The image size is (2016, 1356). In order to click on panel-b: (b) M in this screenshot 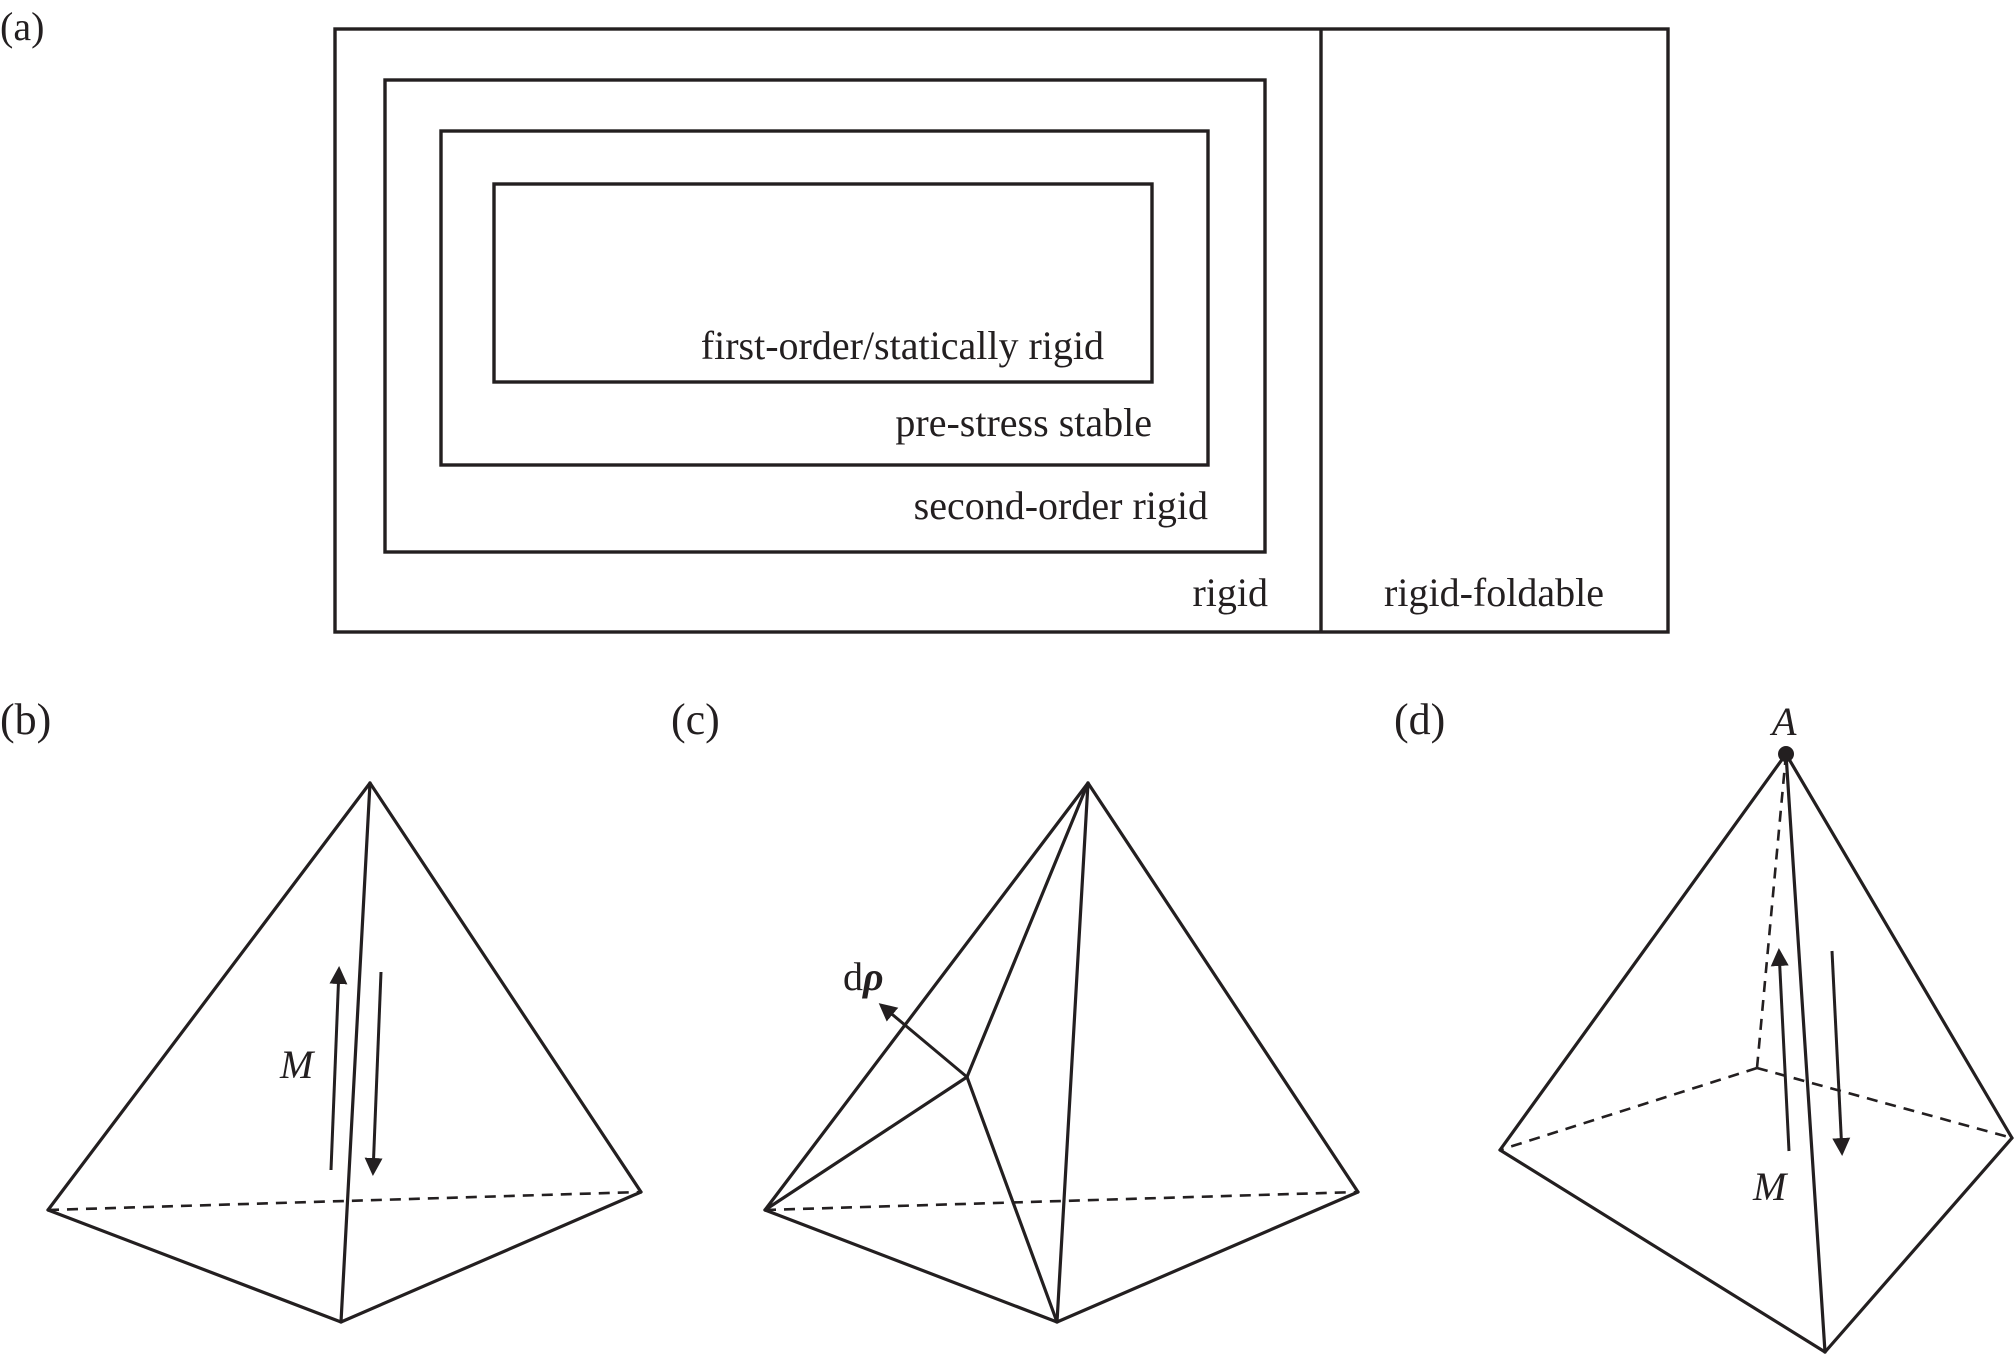, I will do `click(321, 1009)`.